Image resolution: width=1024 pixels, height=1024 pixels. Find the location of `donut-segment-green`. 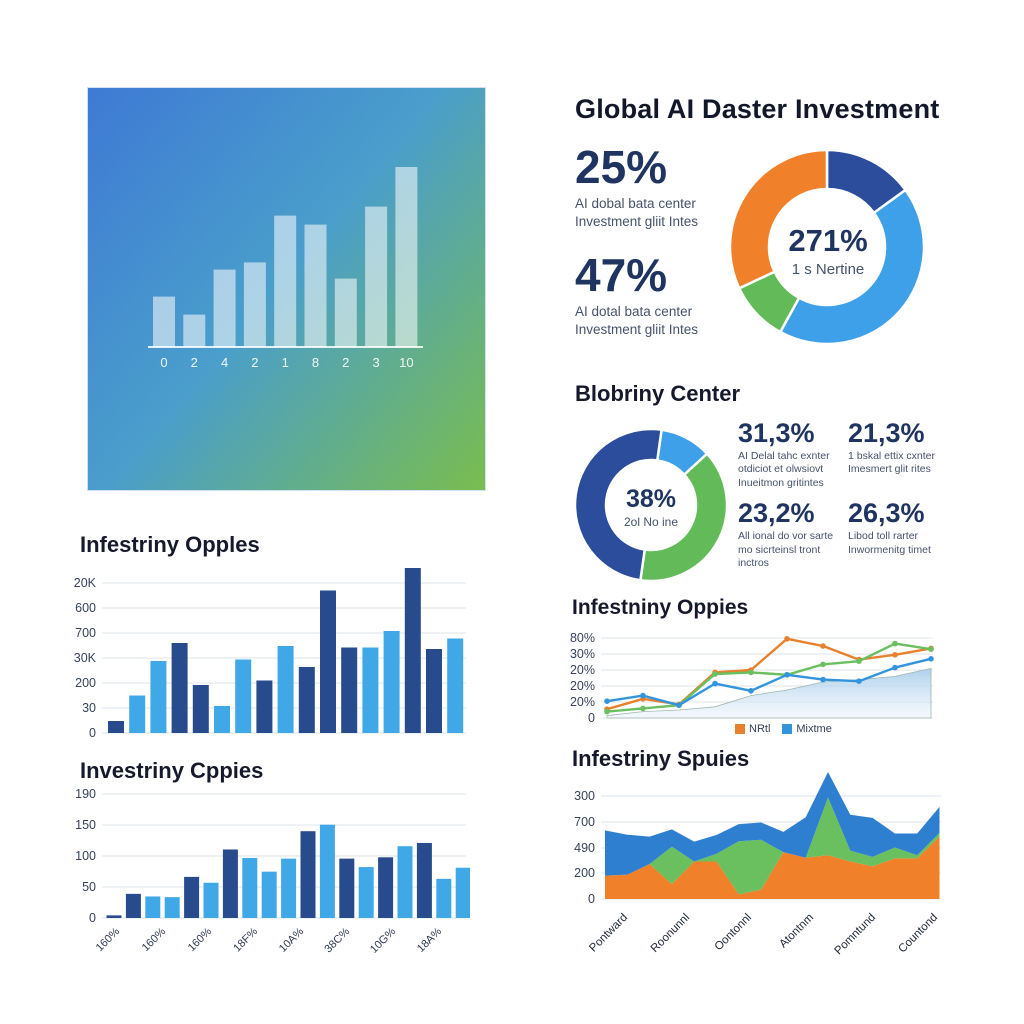

donut-segment-green is located at coordinates (684, 517).